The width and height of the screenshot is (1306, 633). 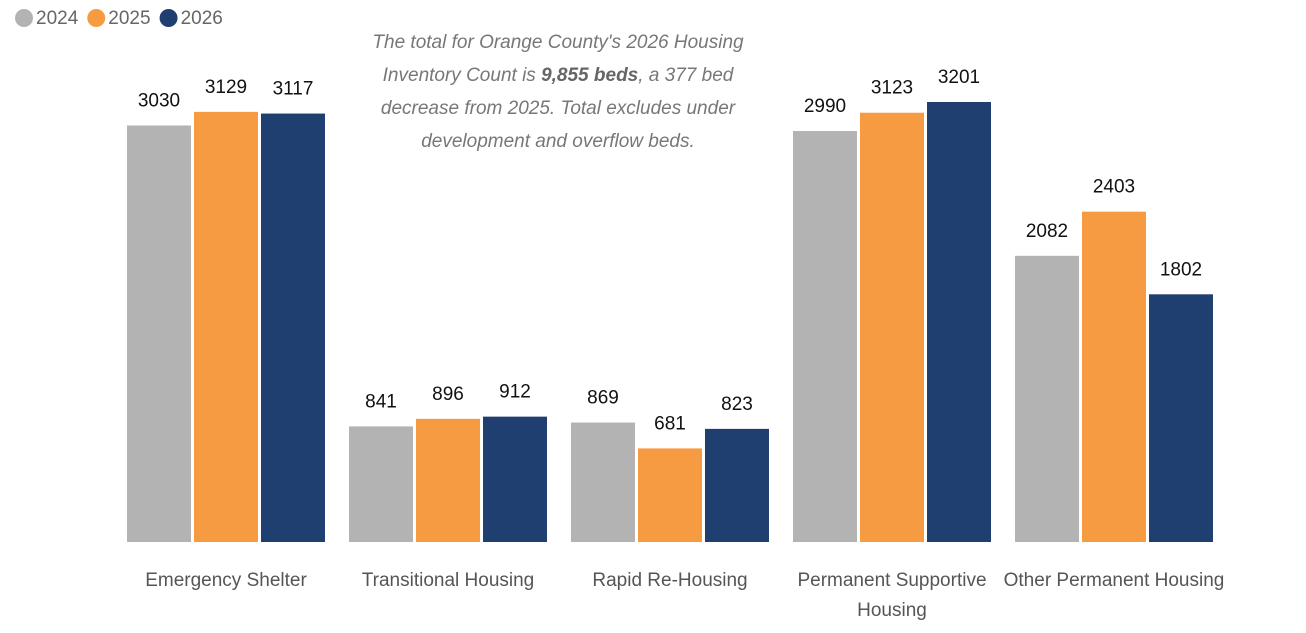 What do you see at coordinates (1114, 187) in the screenshot?
I see `data-label: 2403` at bounding box center [1114, 187].